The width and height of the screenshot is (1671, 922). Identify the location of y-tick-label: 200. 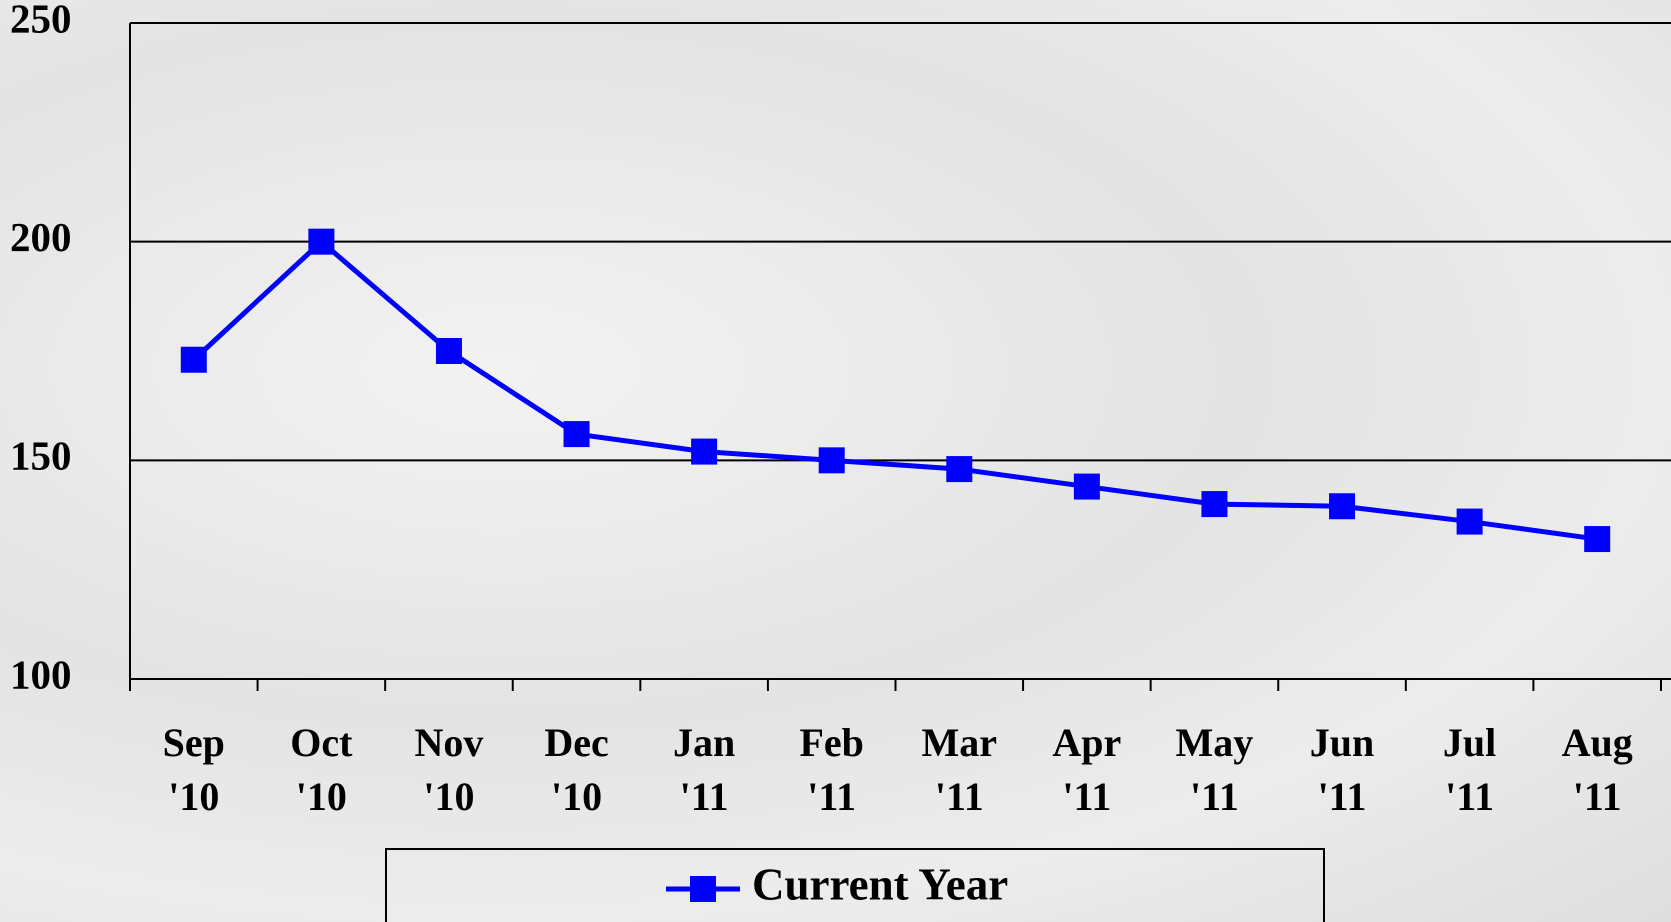
(41, 237).